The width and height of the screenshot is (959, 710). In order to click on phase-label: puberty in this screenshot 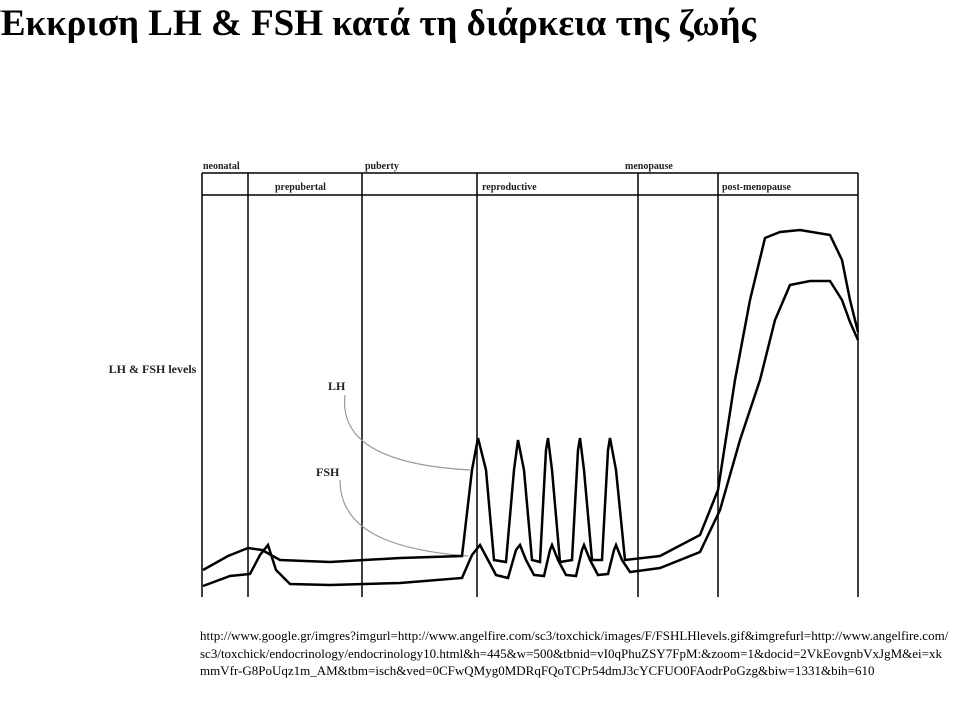, I will do `click(382, 166)`.